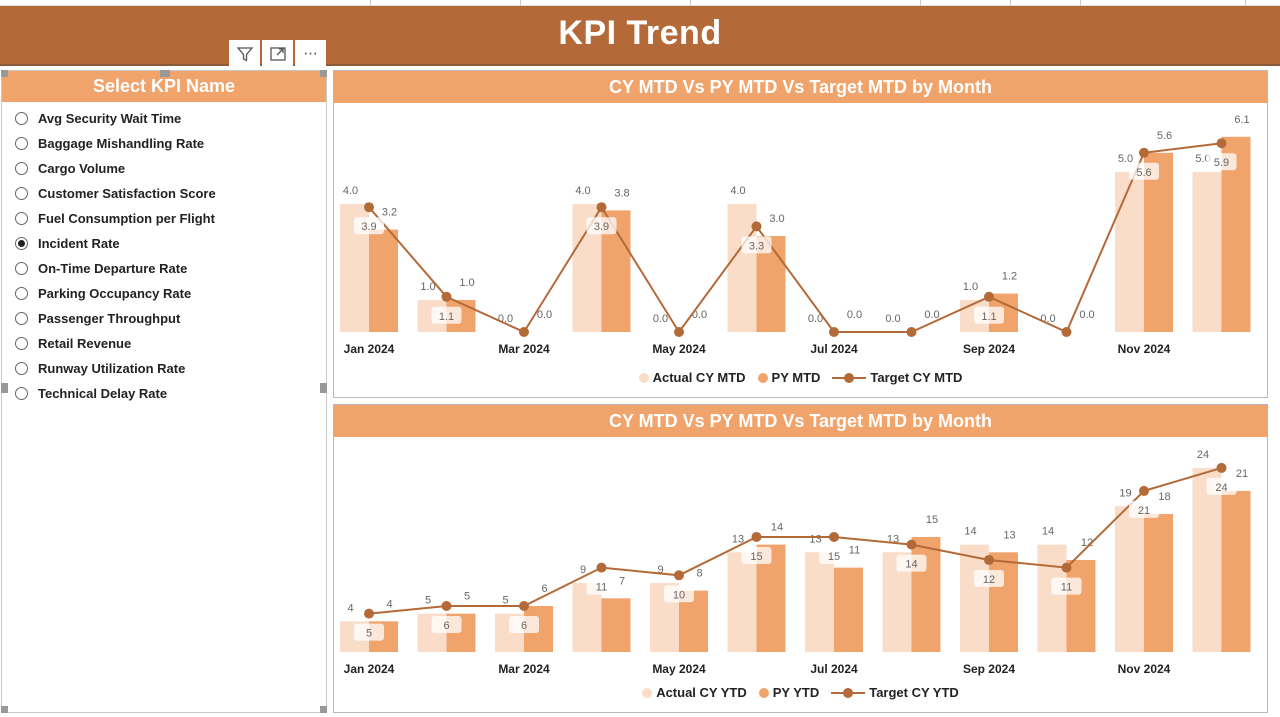 This screenshot has height=717, width=1280. Describe the element at coordinates (897, 377) in the screenshot. I see `legend-item: Target CY MTD` at that location.